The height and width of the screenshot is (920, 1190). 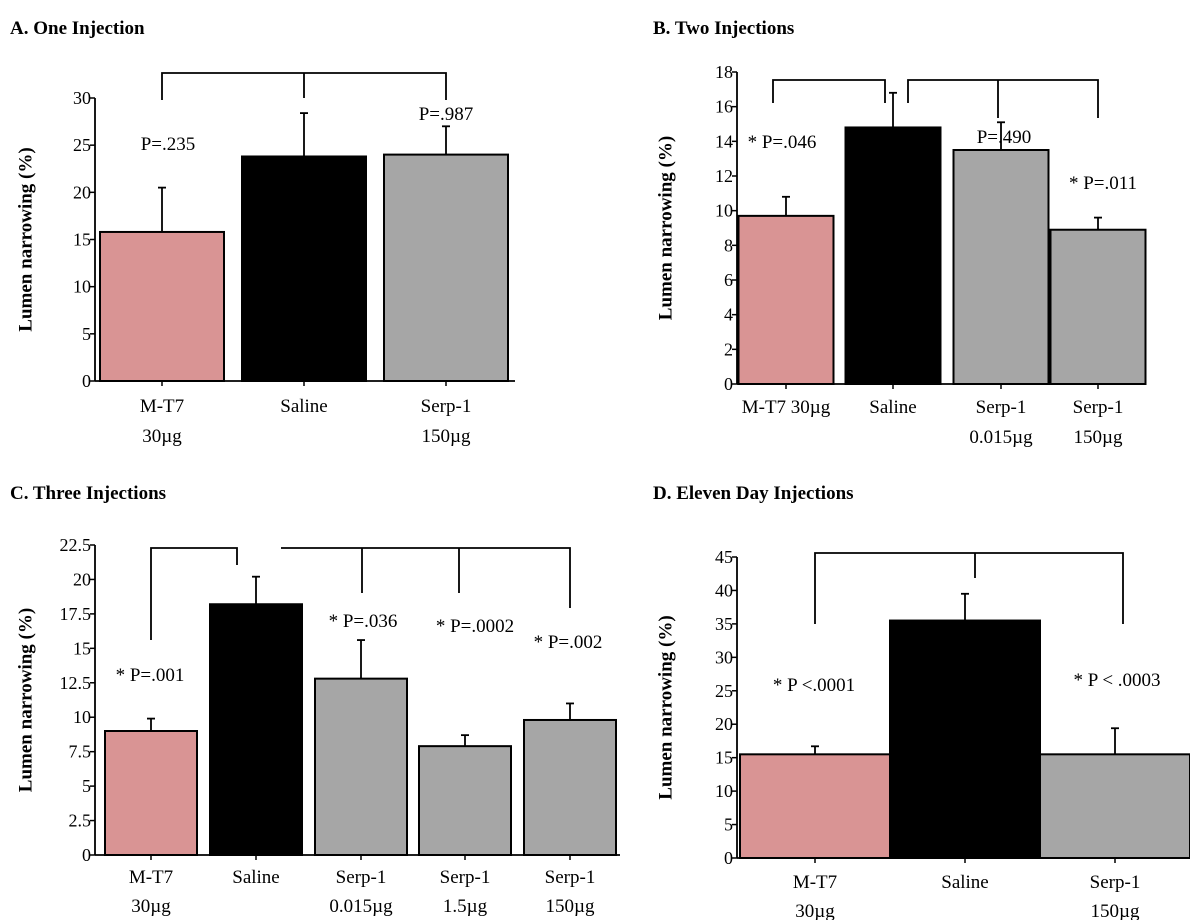 What do you see at coordinates (77, 28) in the screenshot?
I see `panel-title: A. One Injection` at bounding box center [77, 28].